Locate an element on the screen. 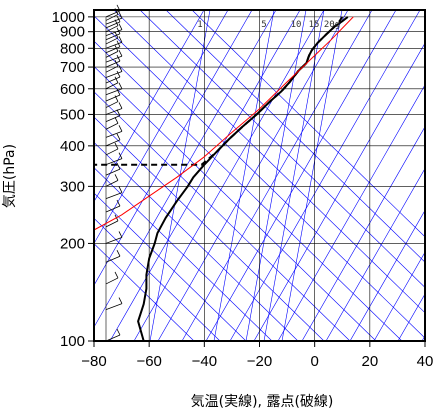  wind-barbs is located at coordinates (114, 173).